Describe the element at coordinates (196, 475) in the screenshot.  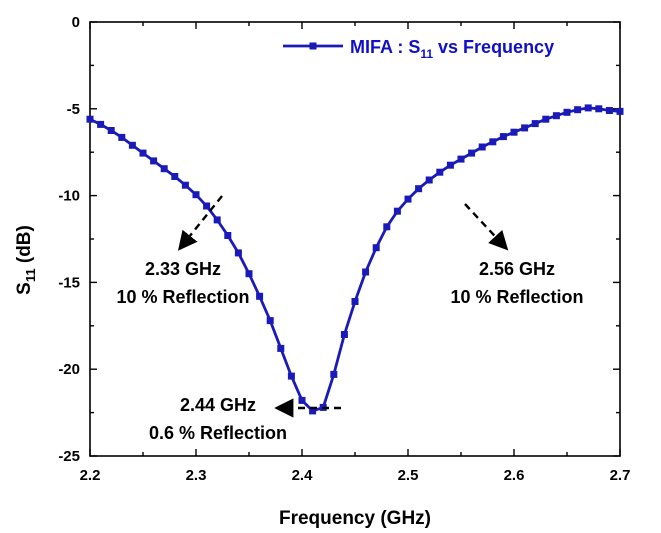
I see `x-tick-label: 2.3` at that location.